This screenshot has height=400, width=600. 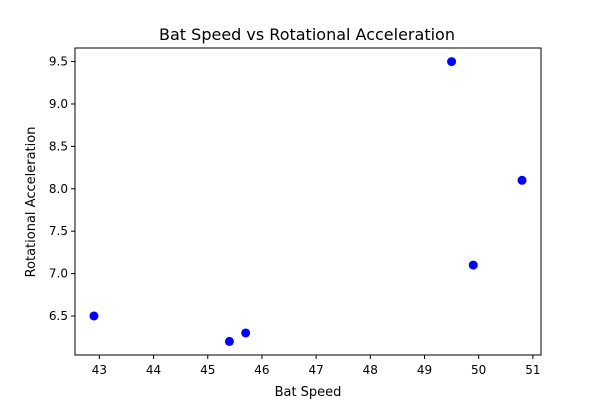 What do you see at coordinates (58, 274) in the screenshot?
I see `y-tick-label: 7.0` at bounding box center [58, 274].